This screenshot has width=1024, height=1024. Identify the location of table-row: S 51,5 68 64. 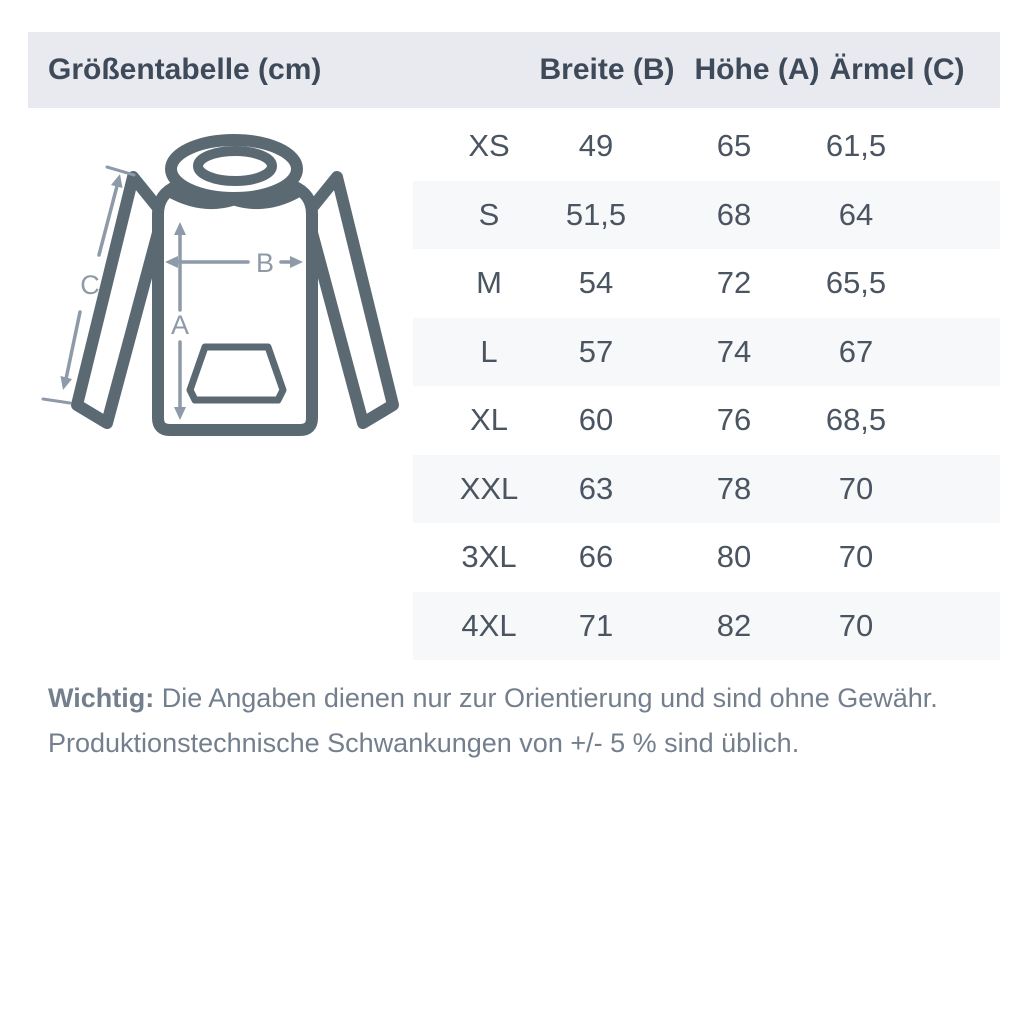
(706, 214).